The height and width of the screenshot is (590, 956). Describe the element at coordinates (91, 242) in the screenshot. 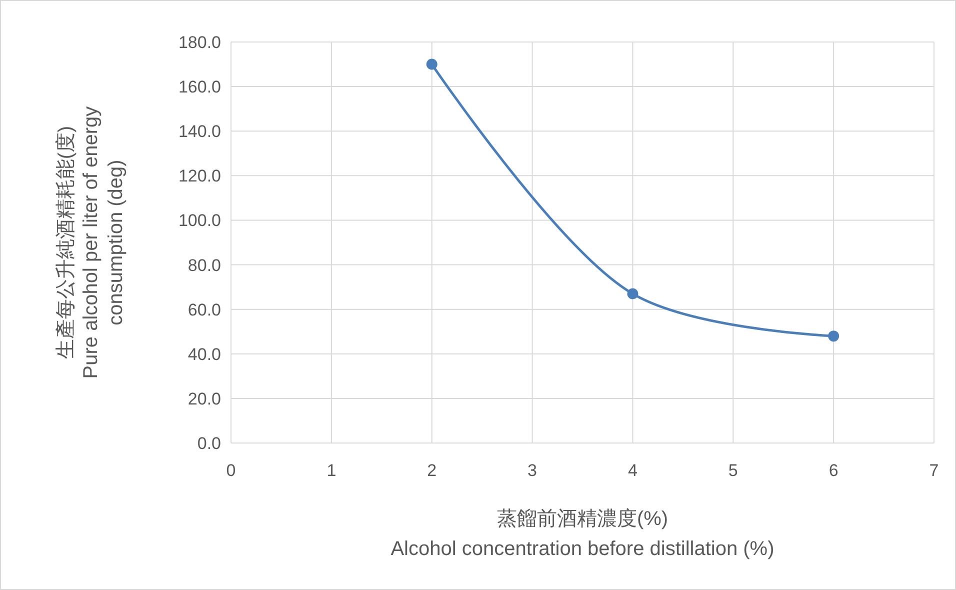

I see `y-axis-title: 生產每公升純酒精耗能(度) Pure alcohol per liter of energy consumption (deg)` at that location.